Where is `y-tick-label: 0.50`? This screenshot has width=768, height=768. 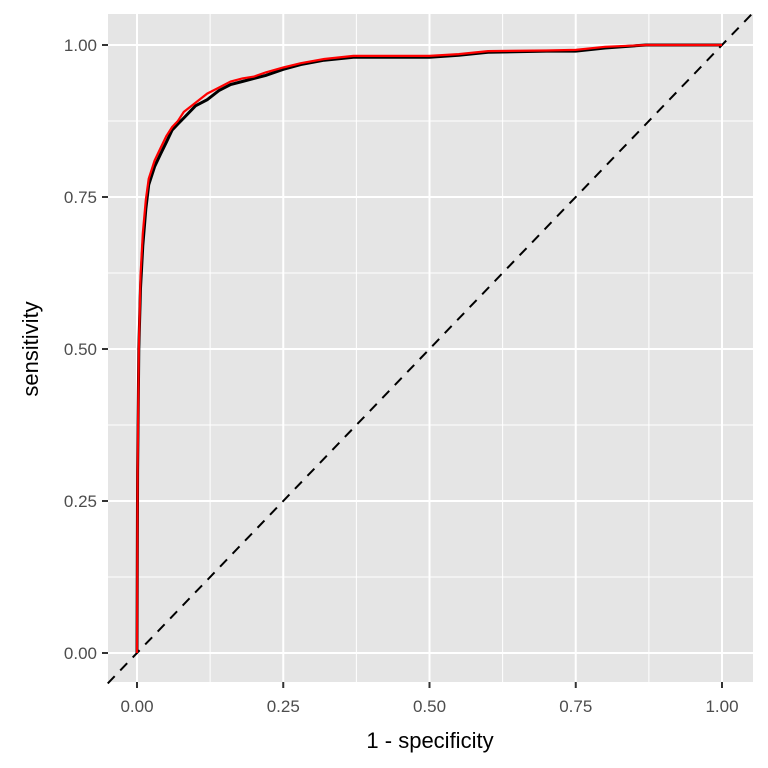
y-tick-label: 0.50 is located at coordinates (80, 349).